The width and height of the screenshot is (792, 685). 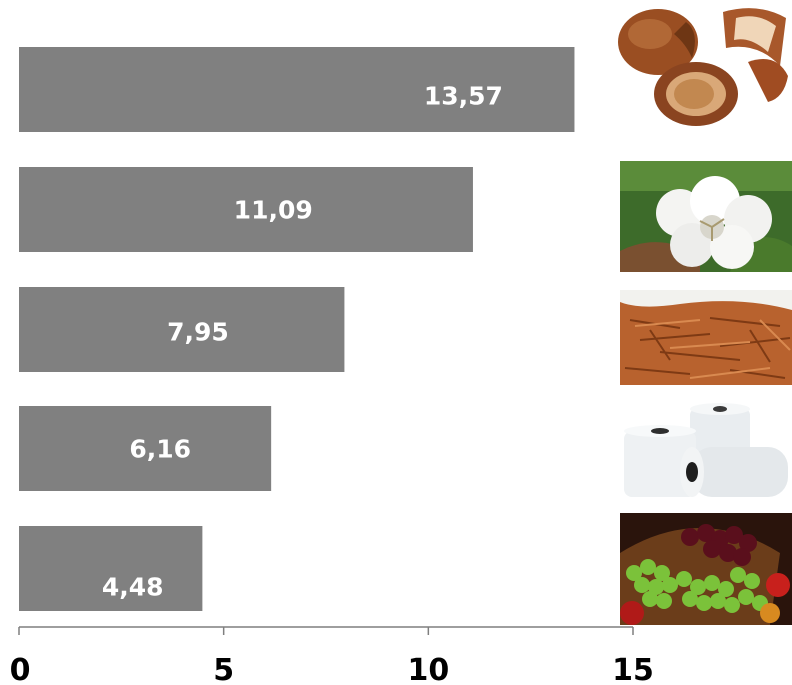 What do you see at coordinates (706, 569) in the screenshot?
I see `grapes-icon` at bounding box center [706, 569].